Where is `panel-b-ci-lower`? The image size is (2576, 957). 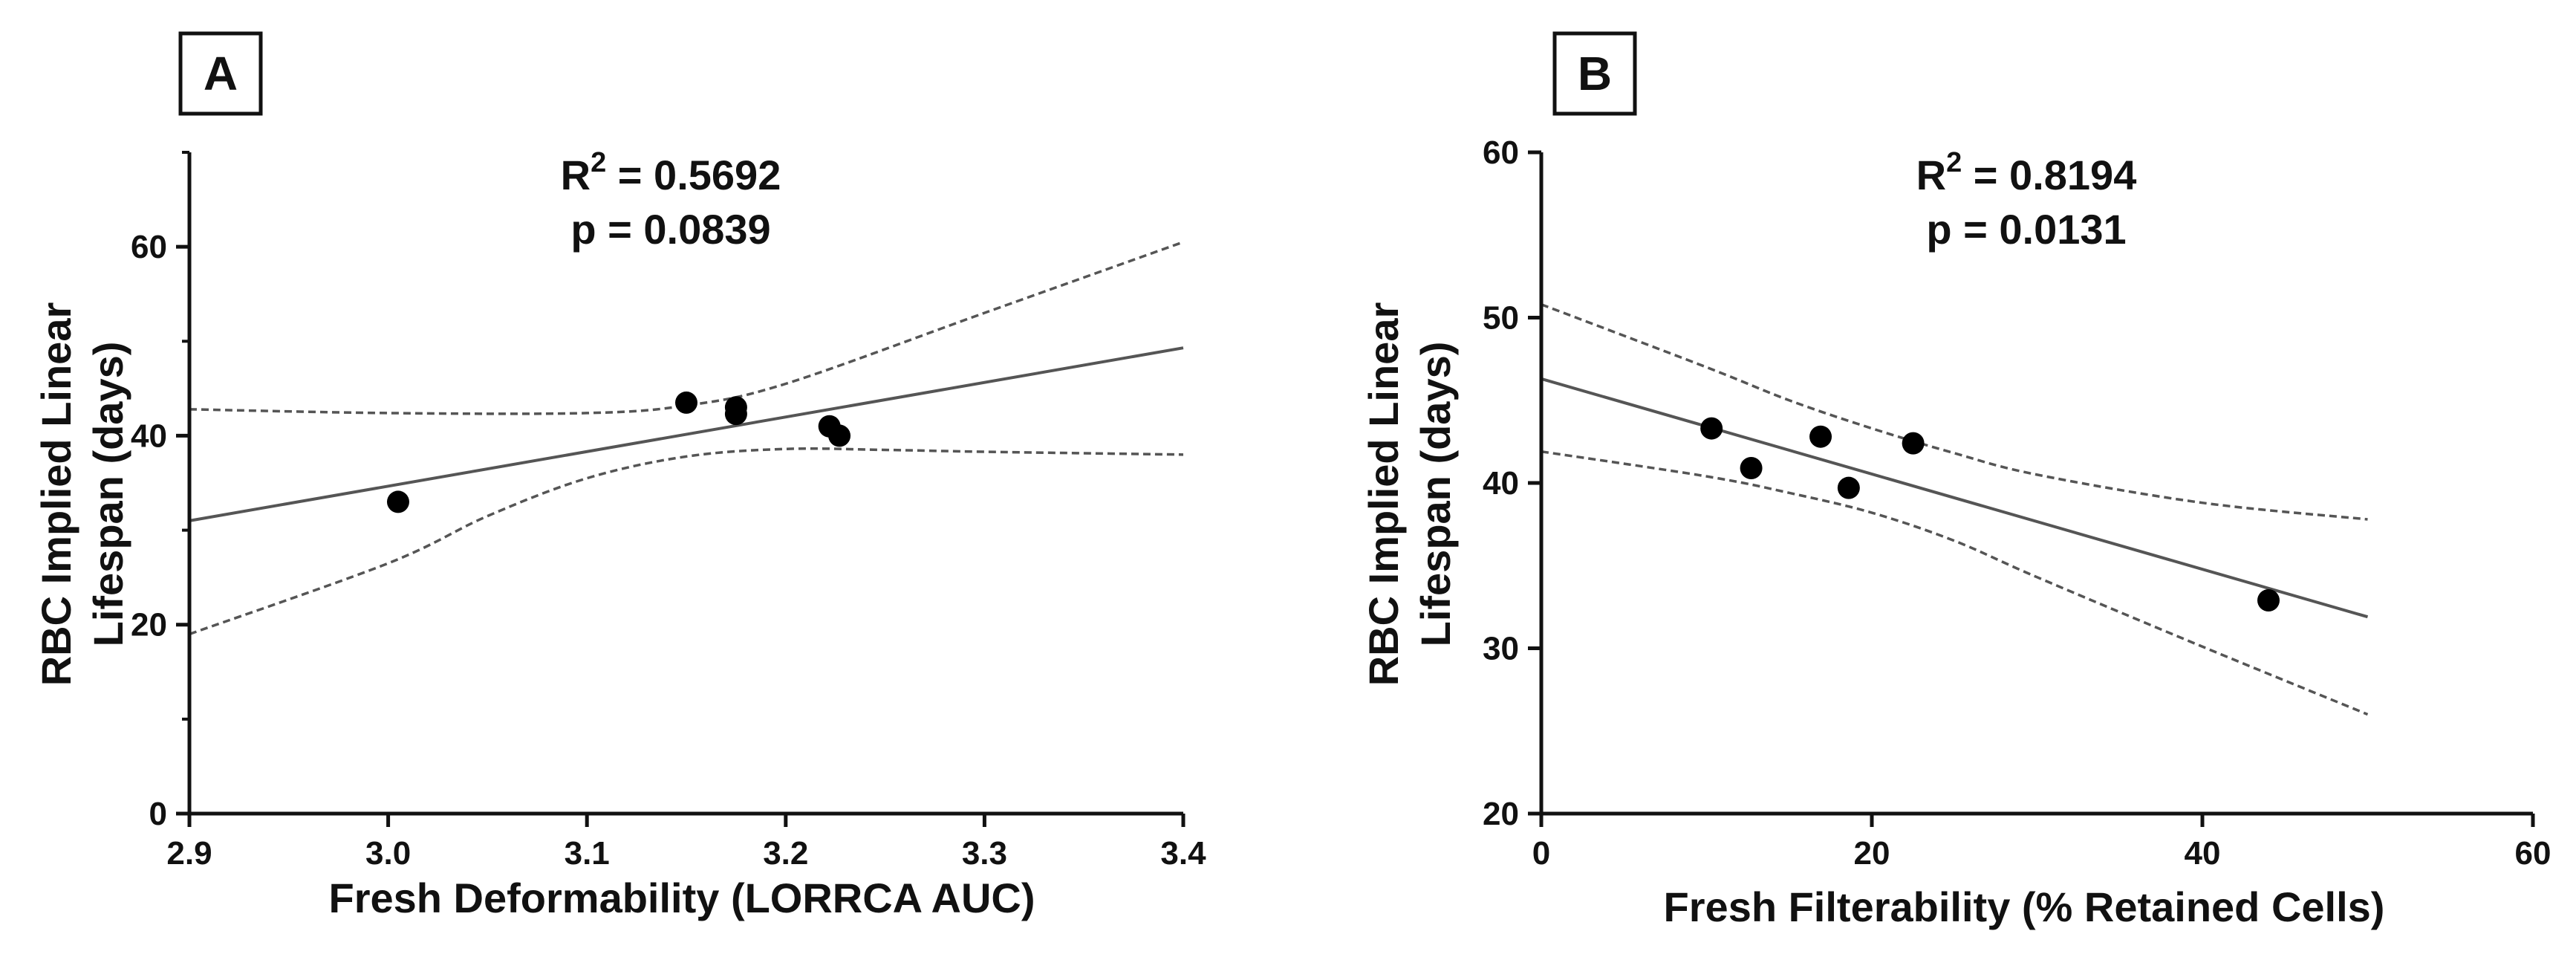
panel-b-ci-lower is located at coordinates (1955, 583).